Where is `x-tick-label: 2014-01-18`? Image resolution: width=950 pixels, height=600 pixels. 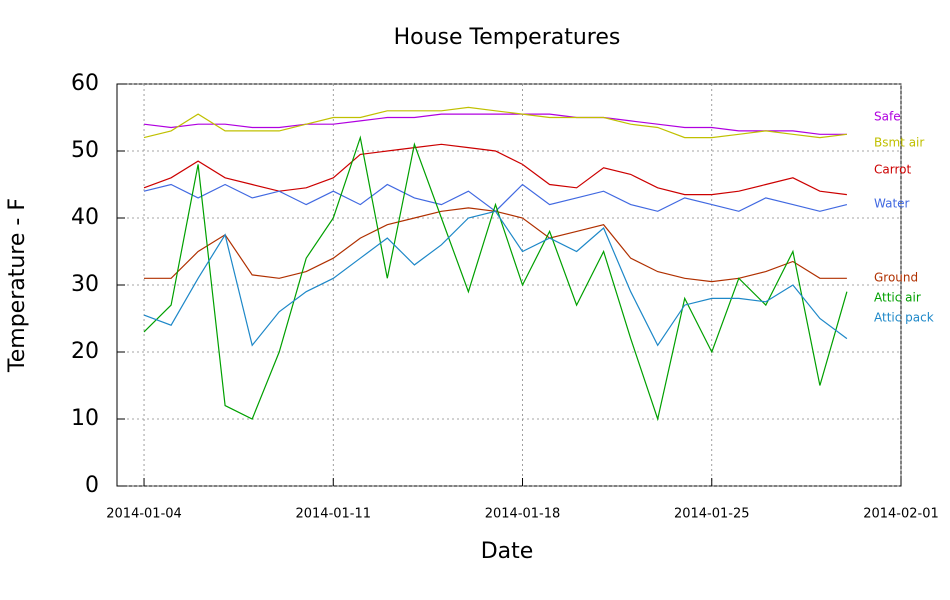
x-tick-label: 2014-01-18 is located at coordinates (523, 514).